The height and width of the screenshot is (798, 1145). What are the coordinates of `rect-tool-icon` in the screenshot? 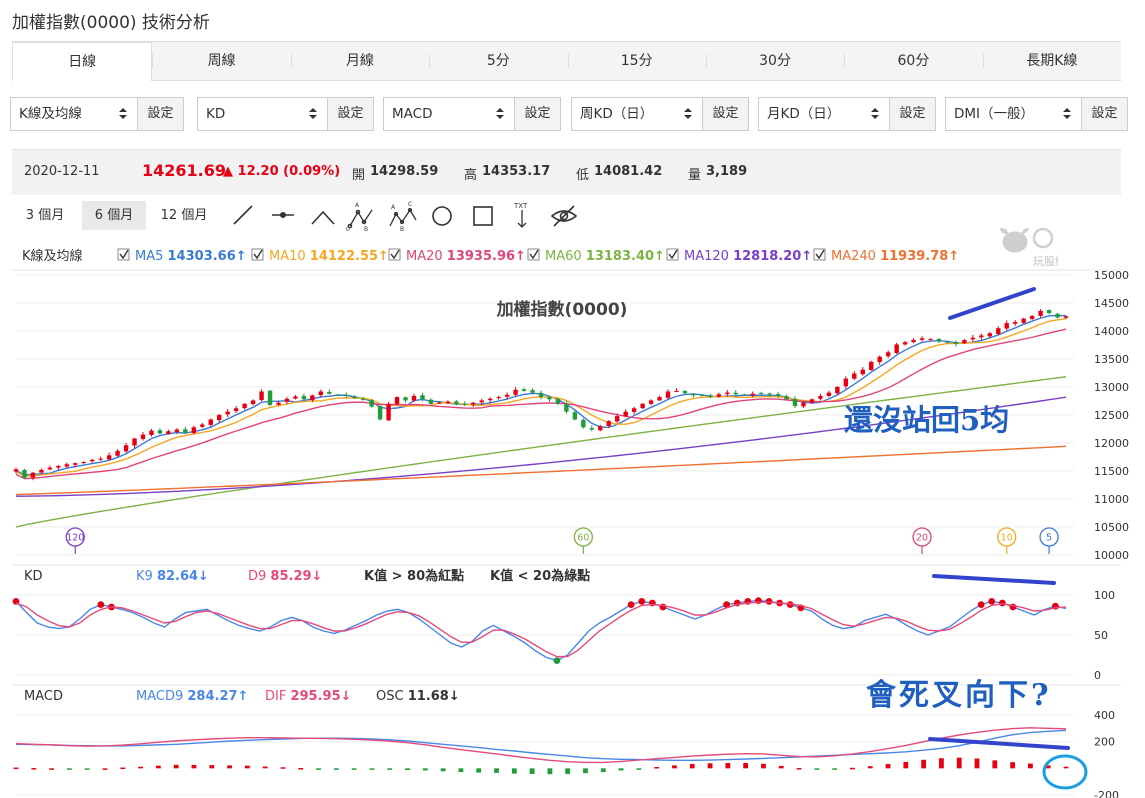 It's located at (483, 216).